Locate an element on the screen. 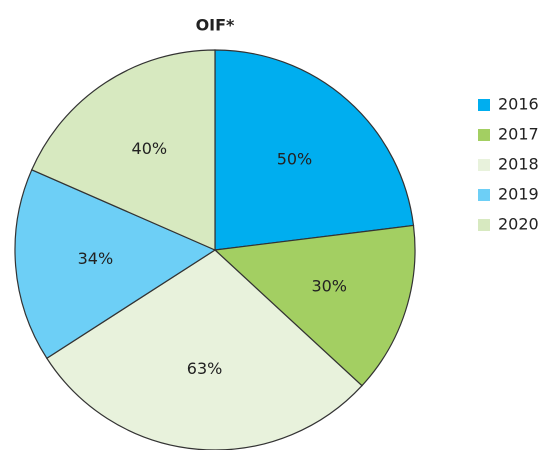 The image size is (548, 450). legend-label: 2017 is located at coordinates (518, 134).